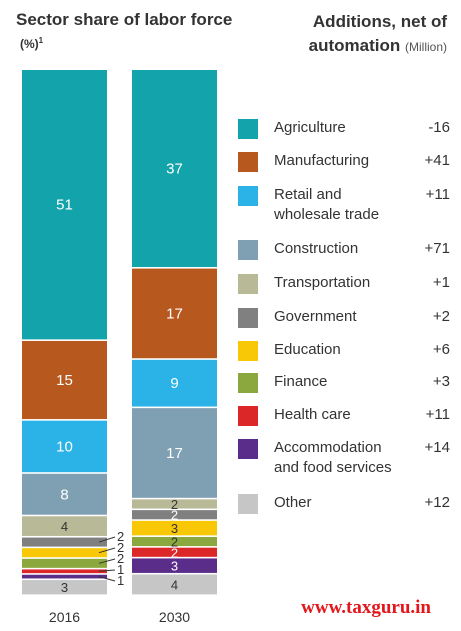 This screenshot has width=461, height=631. I want to click on legend-item-7: Finance +3, so click(344, 382).